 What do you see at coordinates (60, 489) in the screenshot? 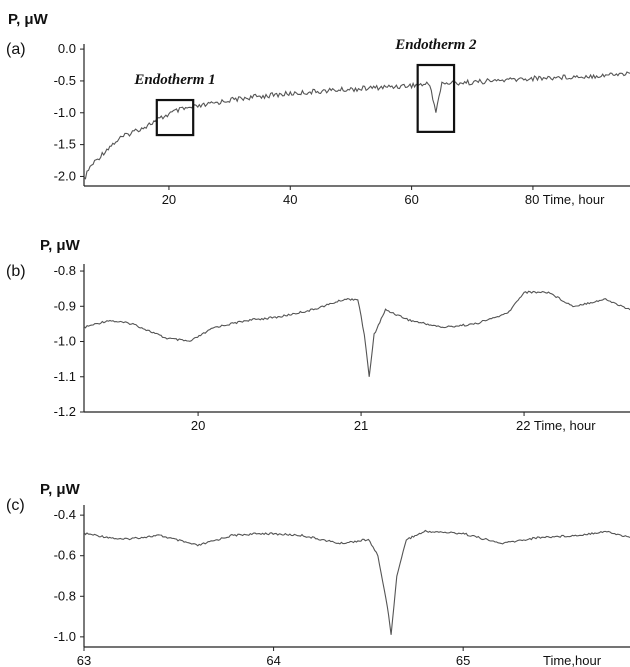
I see `panel-c-ylabel: P, μW` at bounding box center [60, 489].